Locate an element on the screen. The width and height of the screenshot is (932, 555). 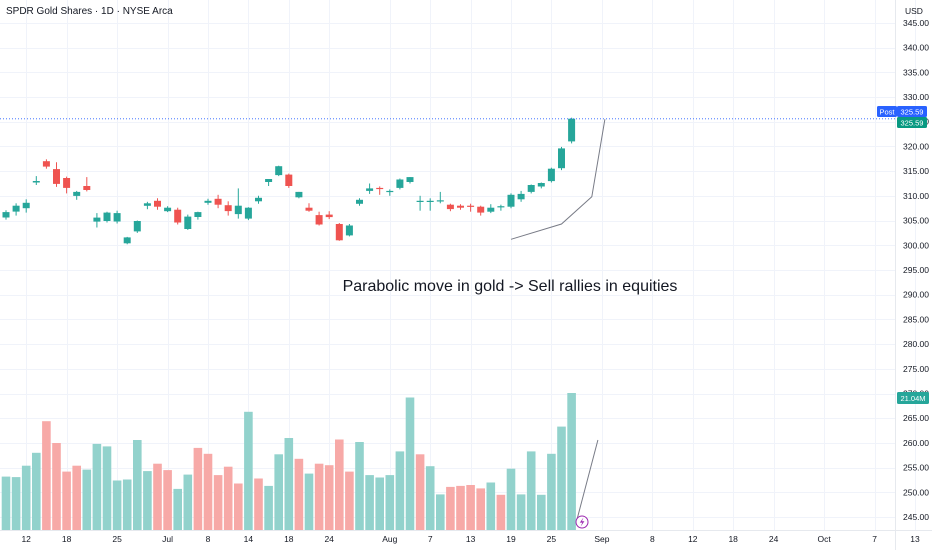
lightning-icon is located at coordinates (582, 522).